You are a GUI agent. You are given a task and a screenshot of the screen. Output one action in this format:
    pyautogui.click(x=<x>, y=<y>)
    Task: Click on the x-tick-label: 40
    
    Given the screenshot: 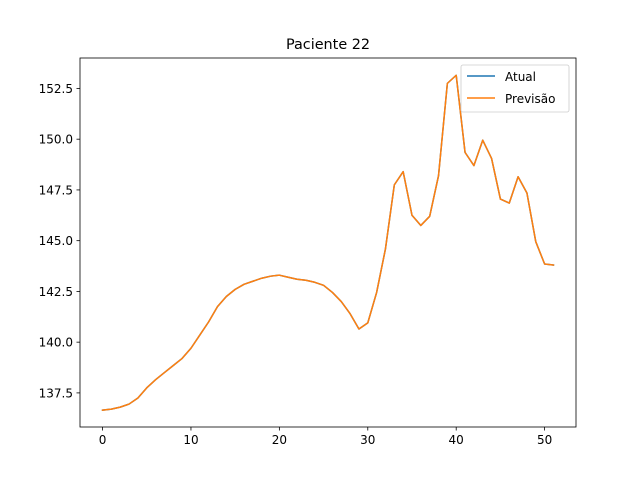 What is the action you would take?
    pyautogui.click(x=456, y=440)
    